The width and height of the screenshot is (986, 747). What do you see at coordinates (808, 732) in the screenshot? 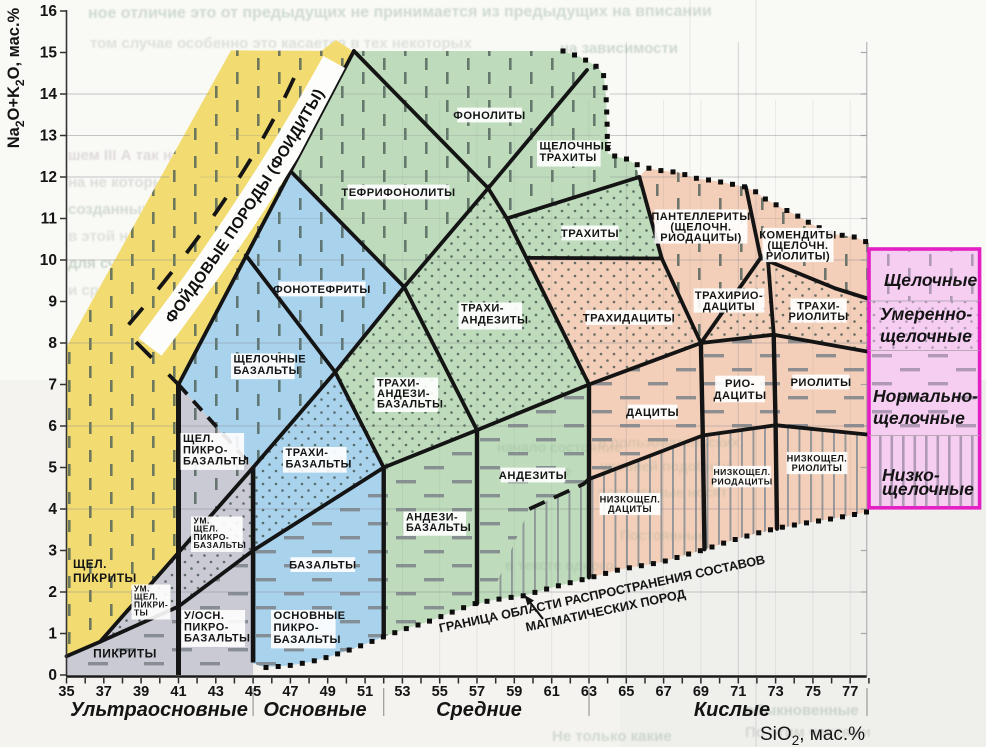
I see `svg-text: По этим частями` at bounding box center [808, 732].